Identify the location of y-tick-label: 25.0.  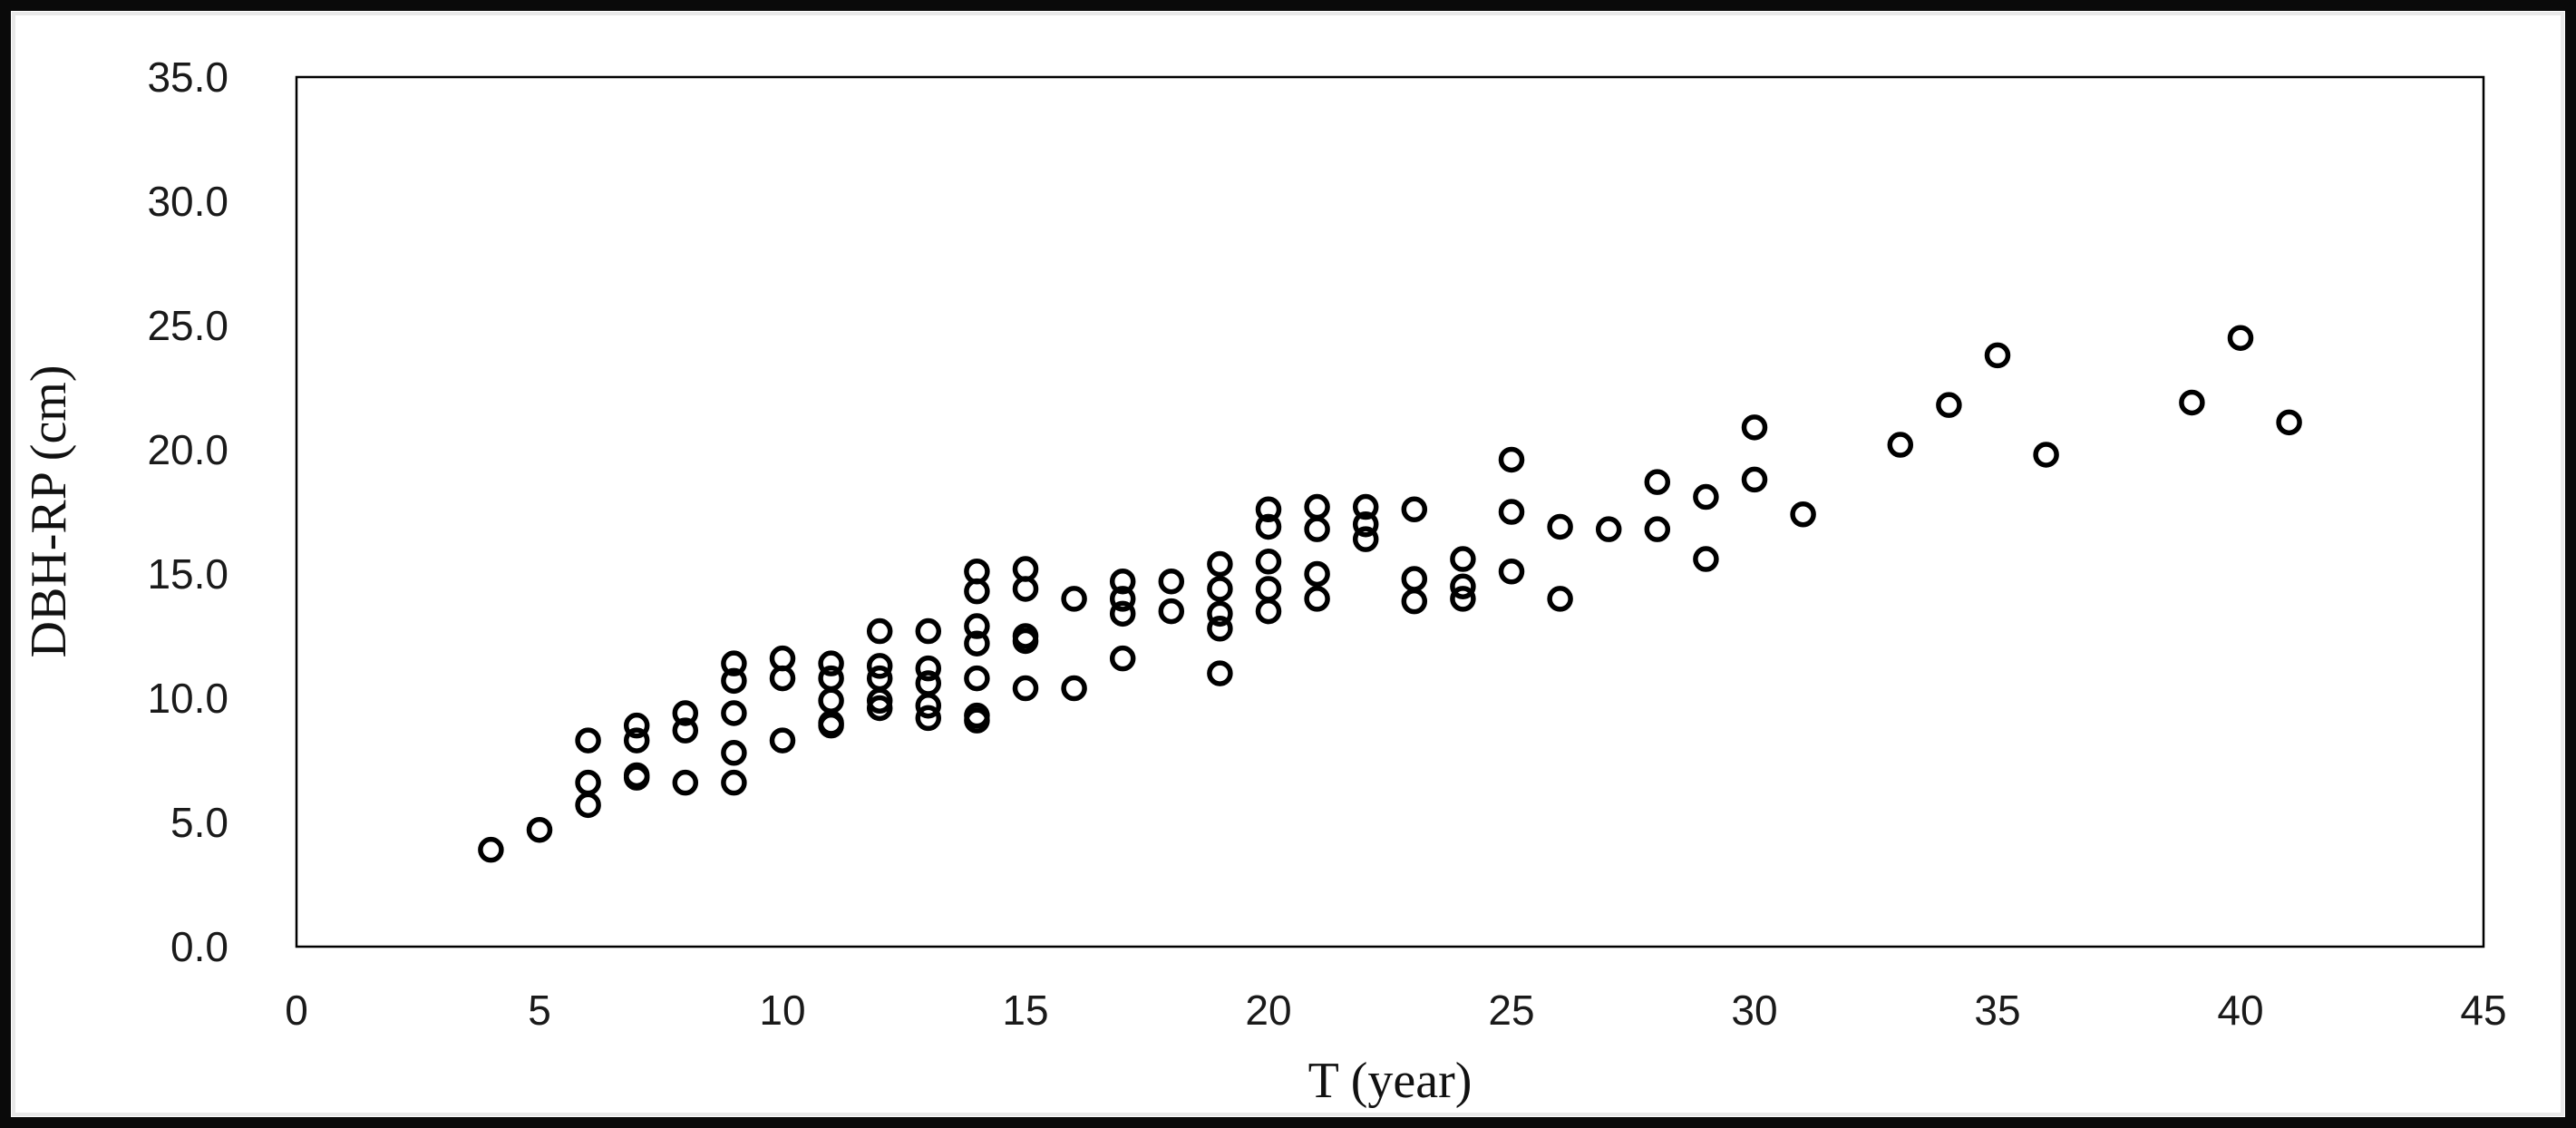
(187, 326).